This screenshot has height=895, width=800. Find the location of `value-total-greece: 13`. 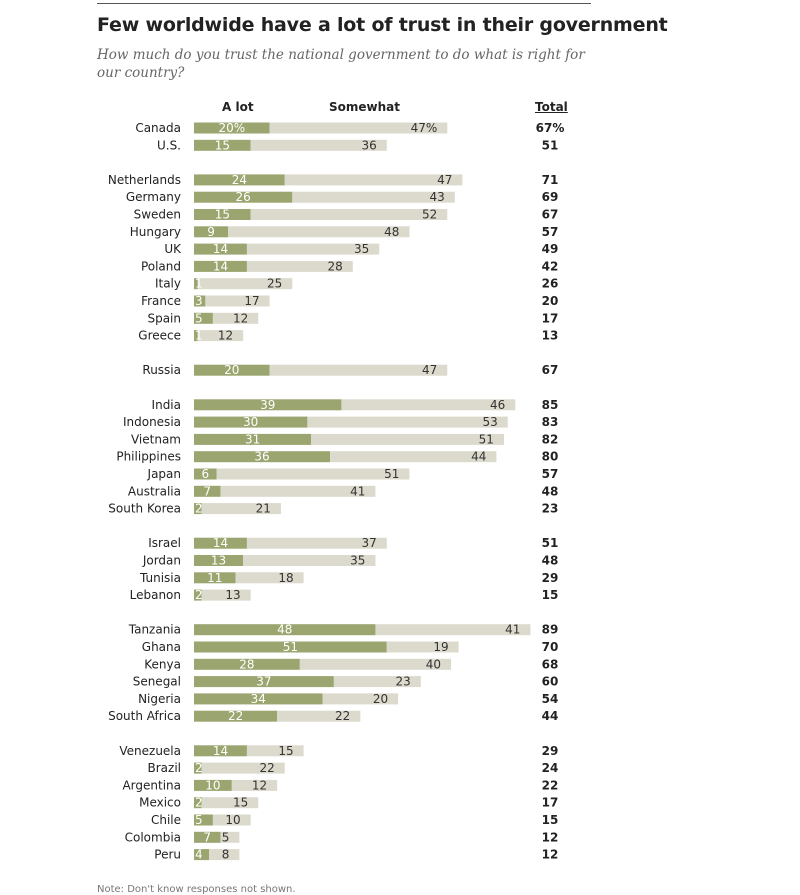

value-total-greece: 13 is located at coordinates (550, 336).